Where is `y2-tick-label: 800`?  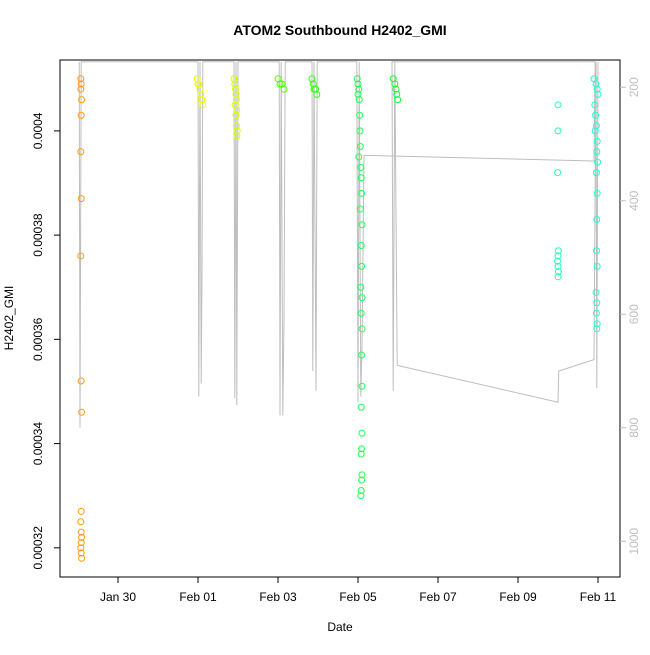 y2-tick-label: 800 is located at coordinates (634, 427).